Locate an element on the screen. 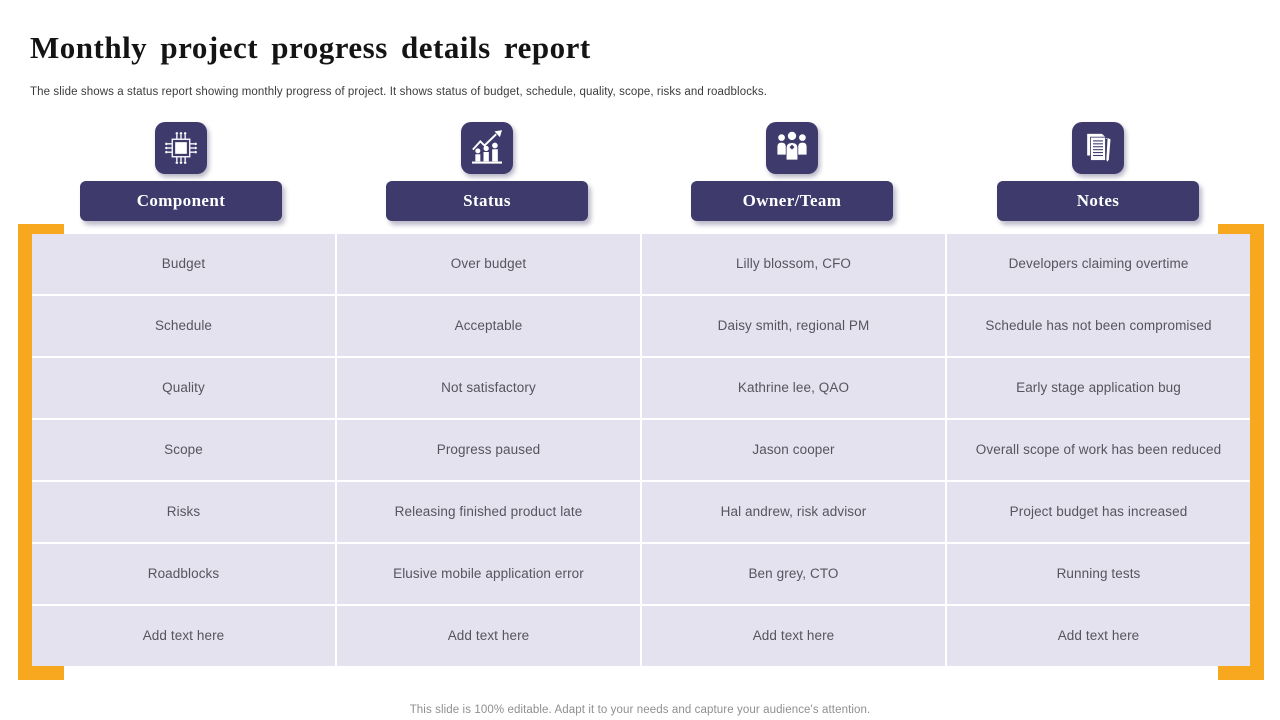 The image size is (1280, 720). cell-notes: Project budget has increased is located at coordinates (1098, 512).